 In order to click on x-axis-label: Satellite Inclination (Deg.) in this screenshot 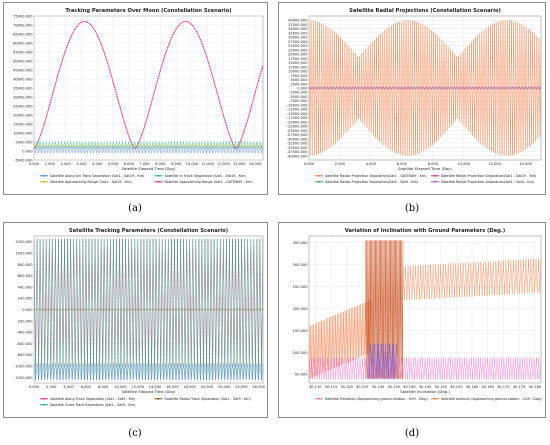, I will do `click(425, 391)`.